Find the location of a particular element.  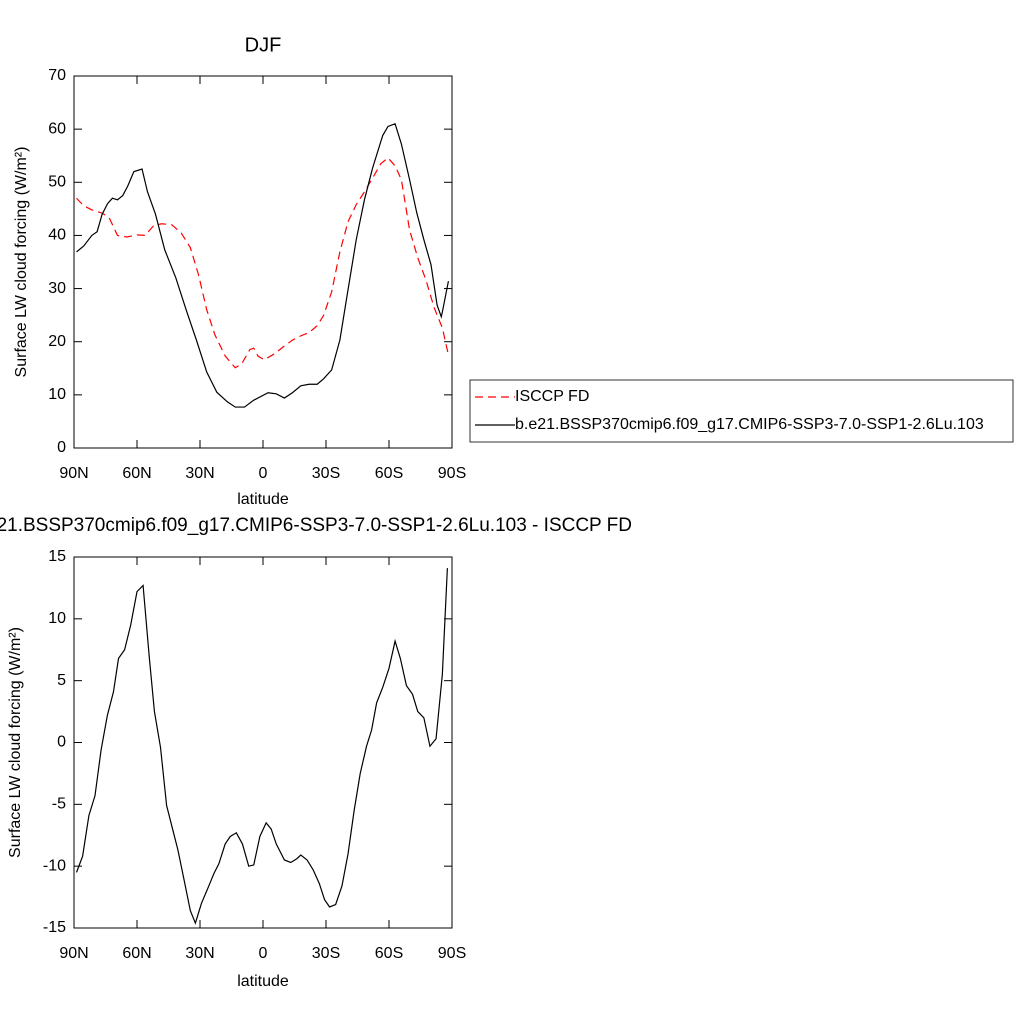

y-tick-label: 30 is located at coordinates (57, 288).